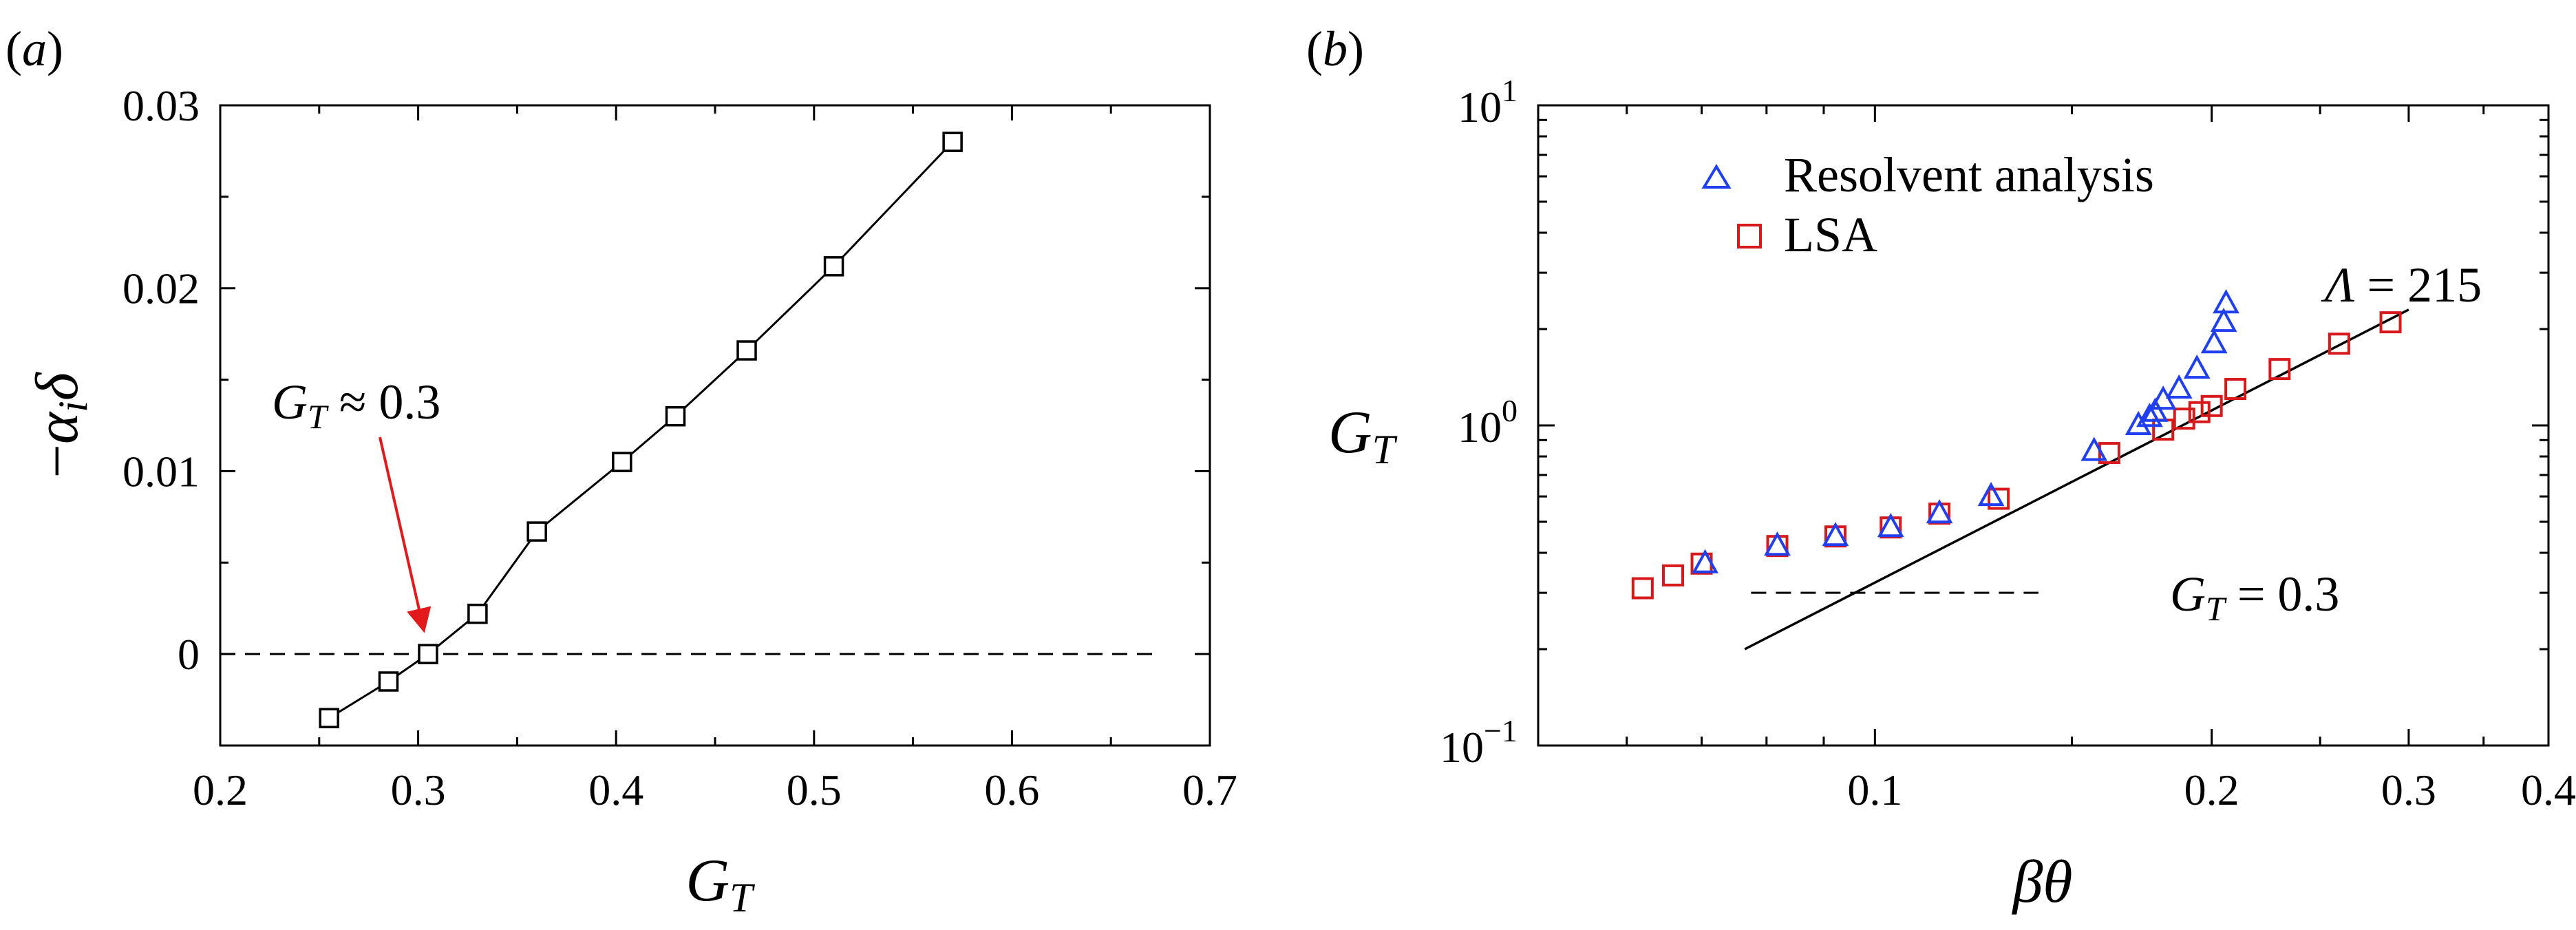  I want to click on legend-marker-resolvent, so click(1716, 176).